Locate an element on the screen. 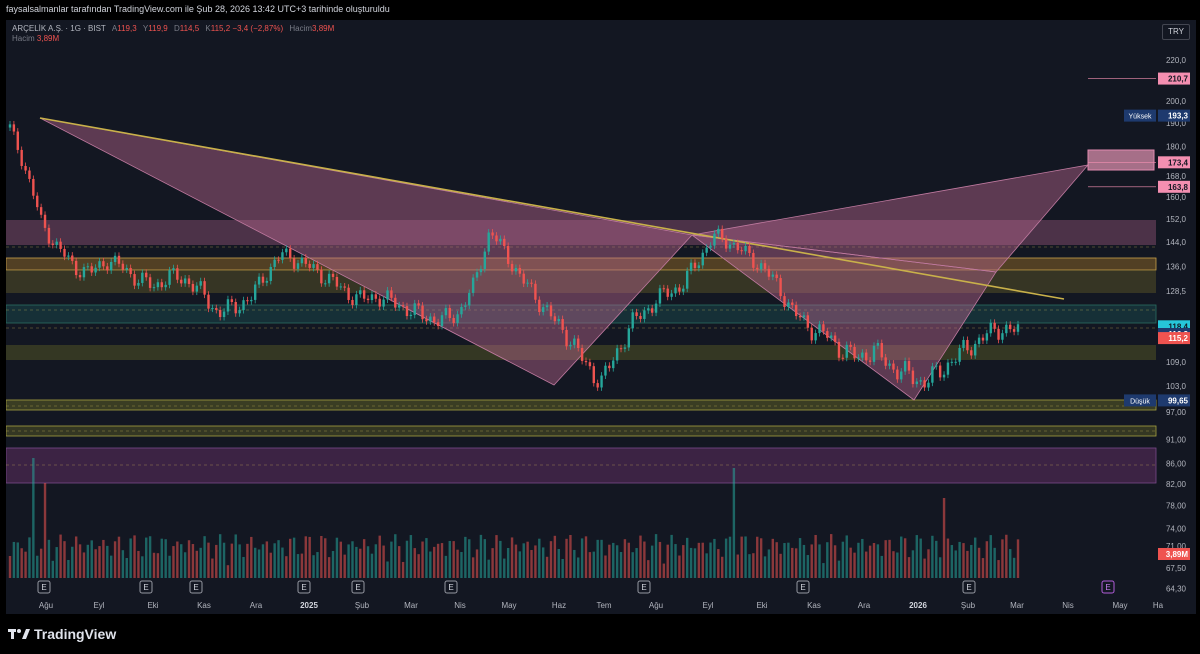  price-label: 99,65 is located at coordinates (1178, 400).